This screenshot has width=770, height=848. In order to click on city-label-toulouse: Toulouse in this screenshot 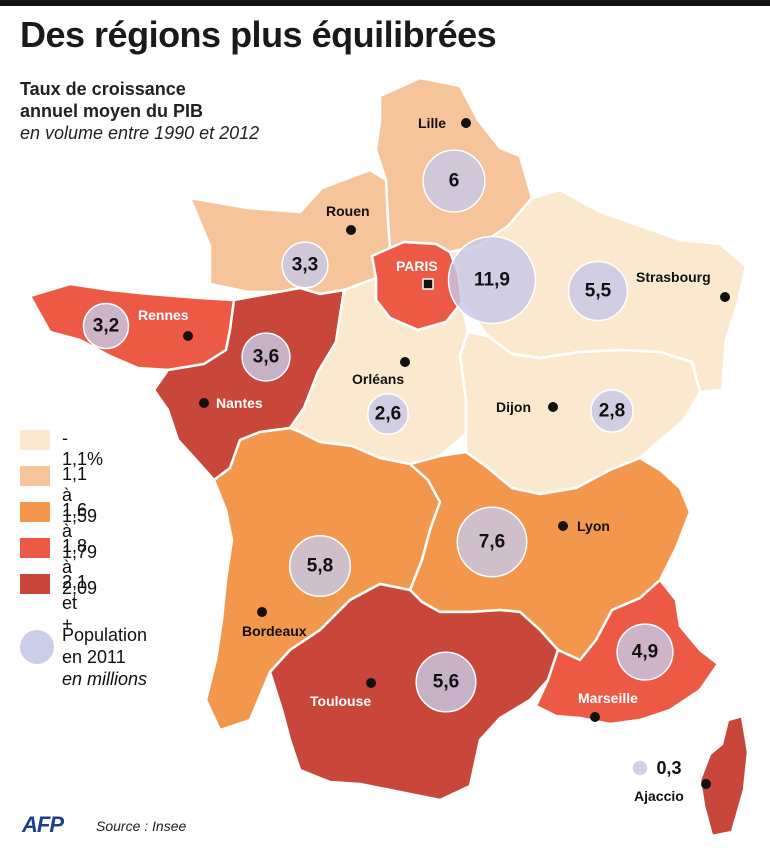, I will do `click(340, 701)`.